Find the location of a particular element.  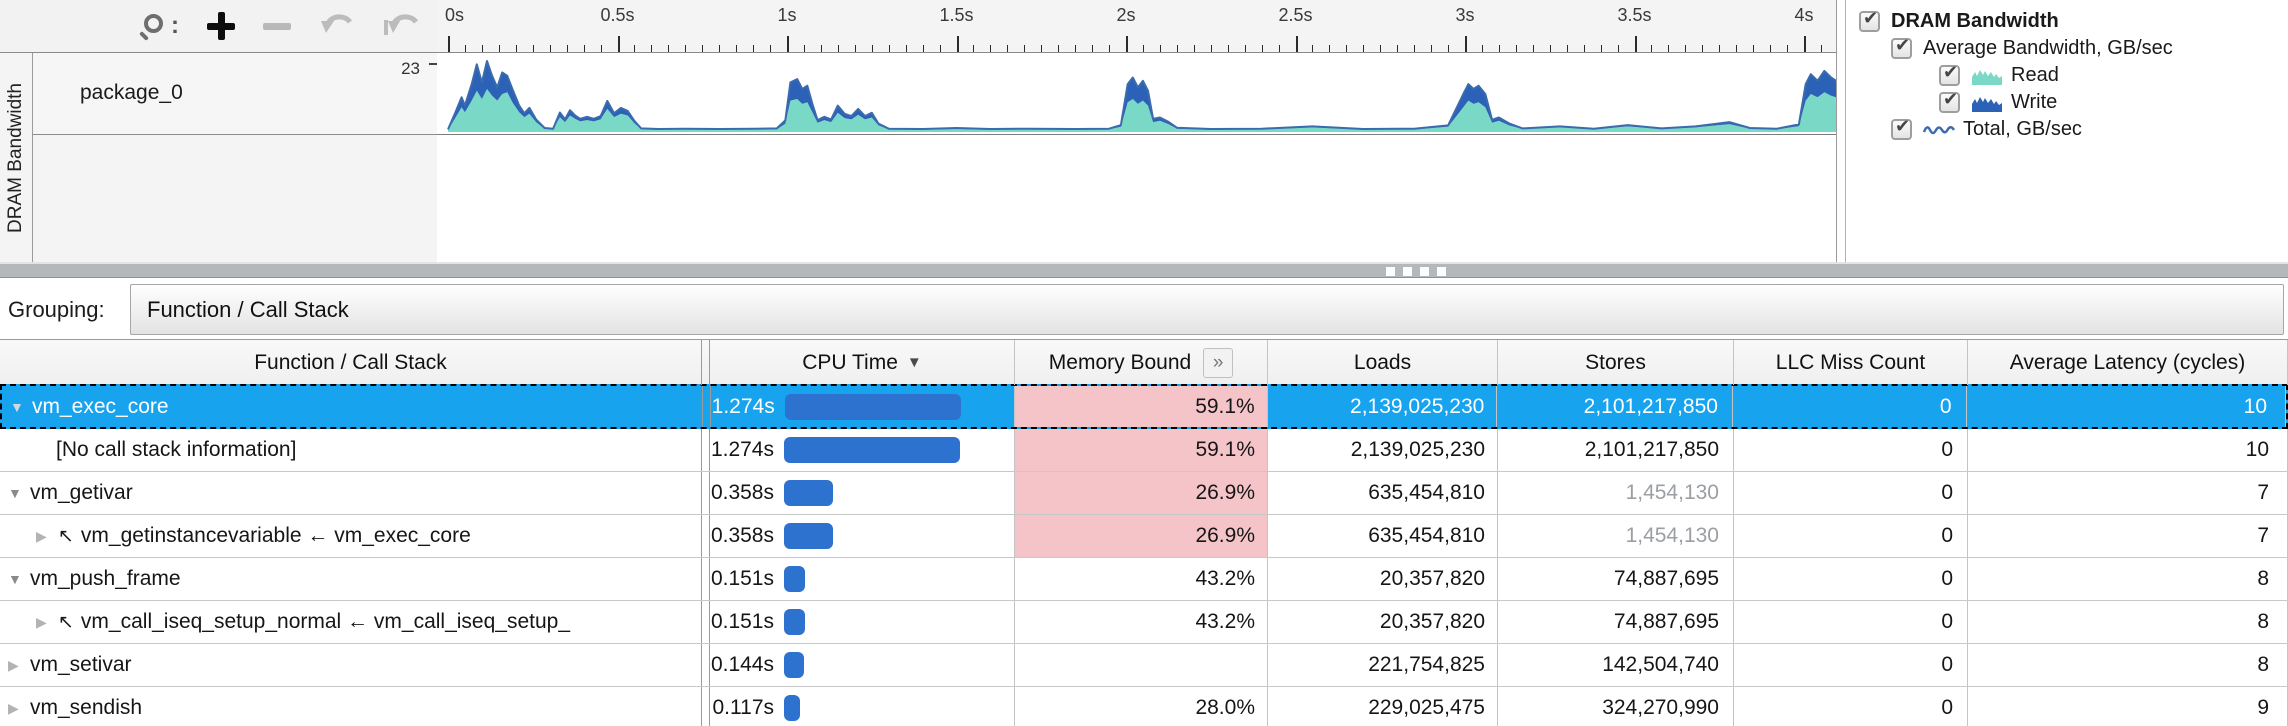

dram-bandwidth-chart is located at coordinates (1137, 94).